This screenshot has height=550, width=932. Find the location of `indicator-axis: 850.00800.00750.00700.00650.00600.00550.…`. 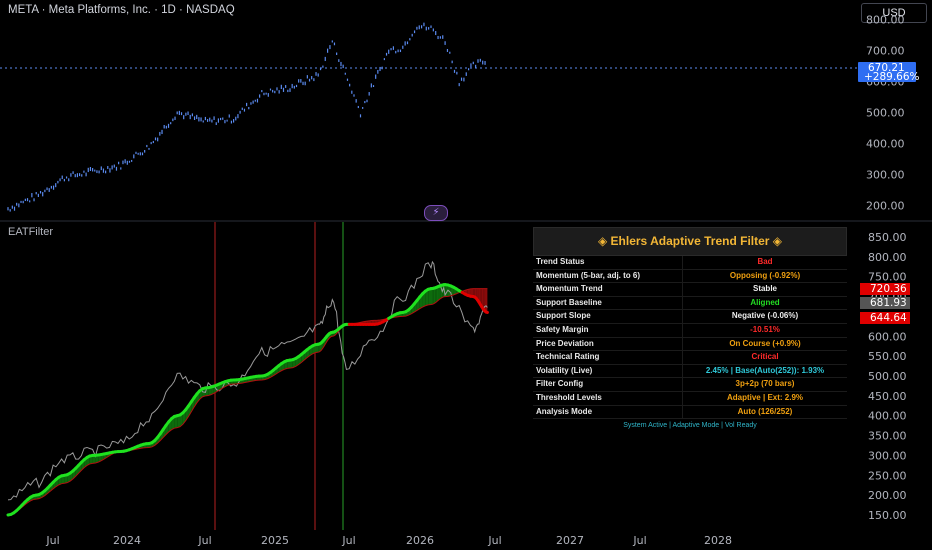

indicator-axis: 850.00800.00750.00700.00650.00600.00550.… is located at coordinates (887, 376).